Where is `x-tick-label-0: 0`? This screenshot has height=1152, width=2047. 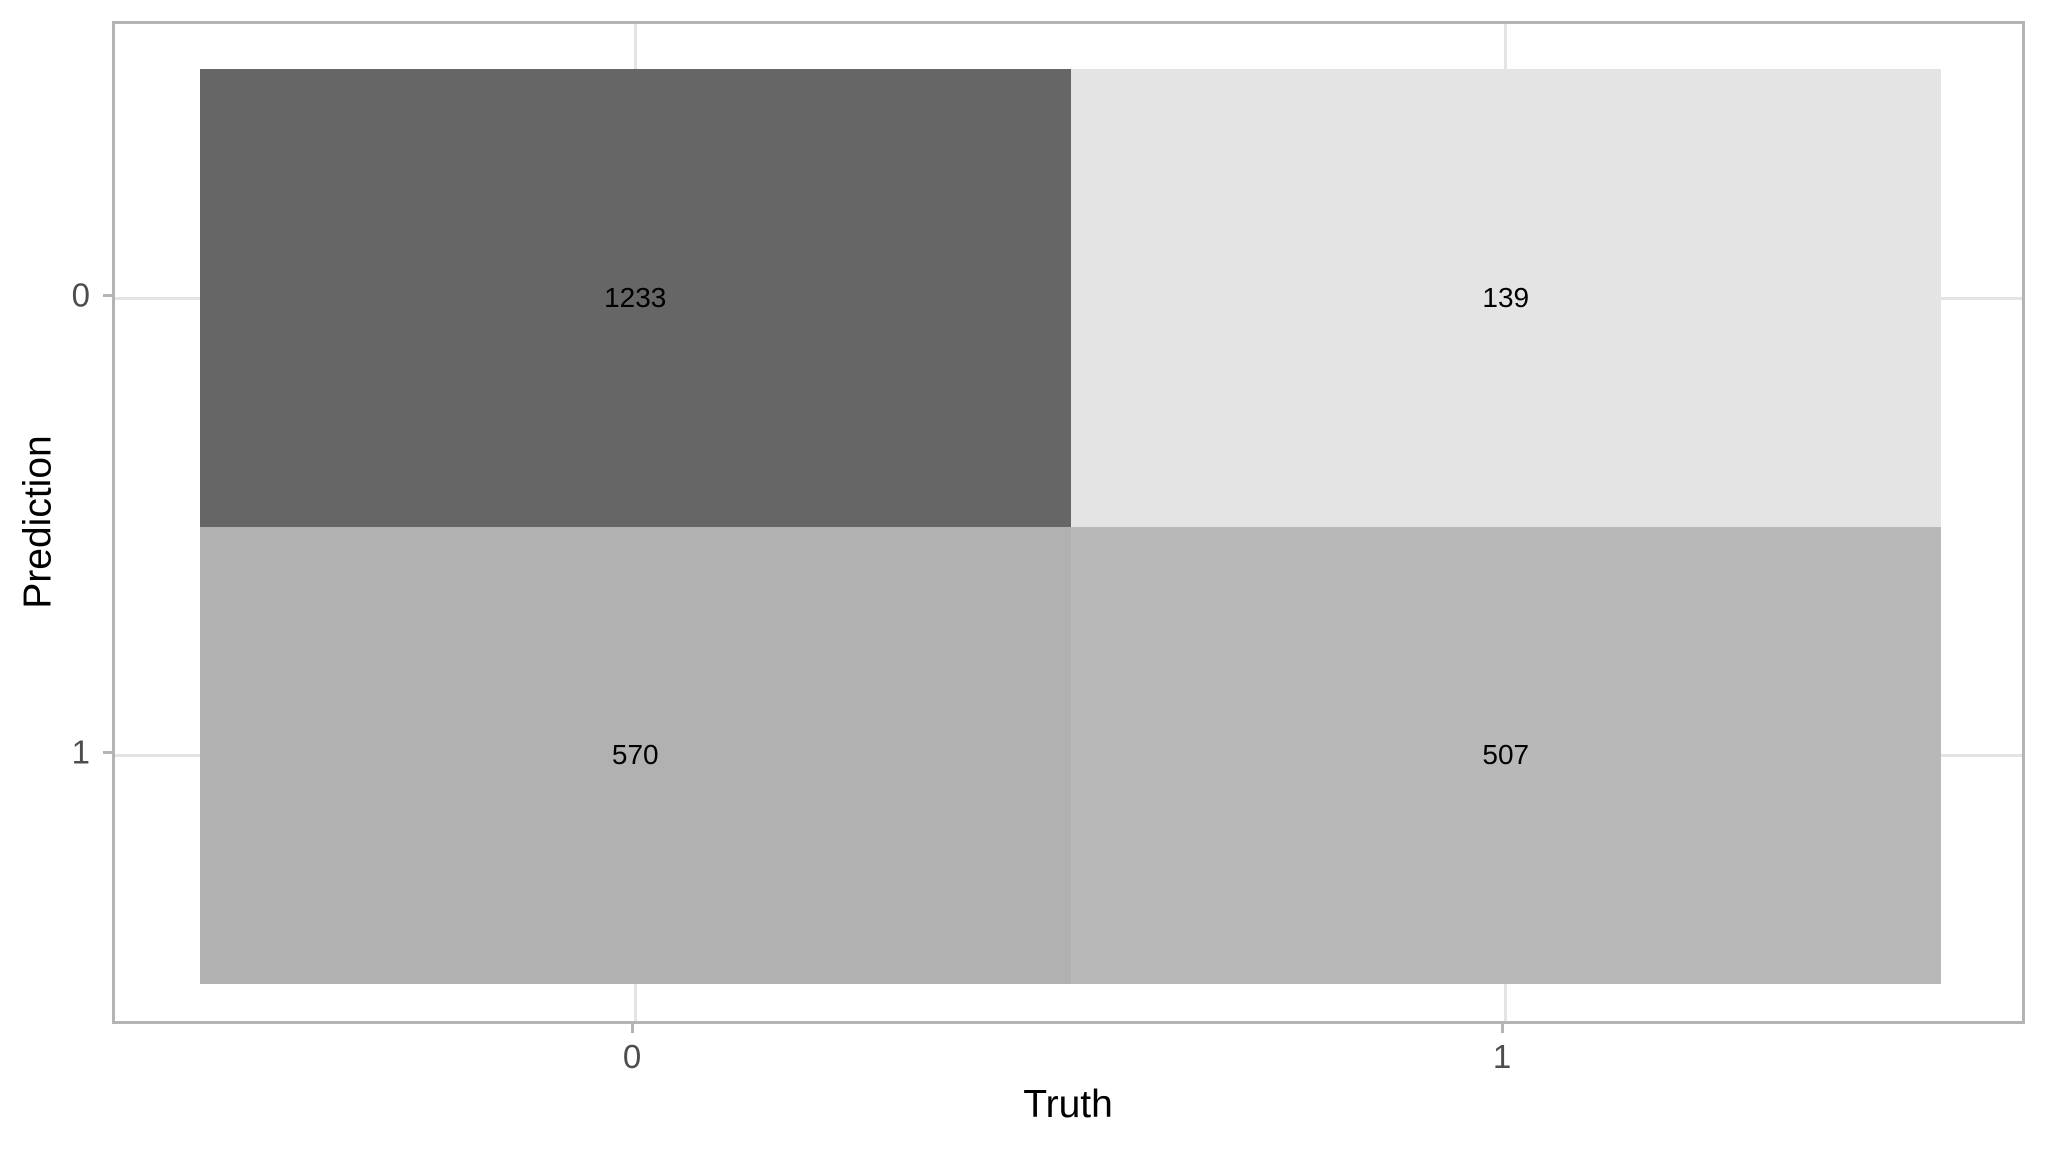 x-tick-label-0: 0 is located at coordinates (632, 1056).